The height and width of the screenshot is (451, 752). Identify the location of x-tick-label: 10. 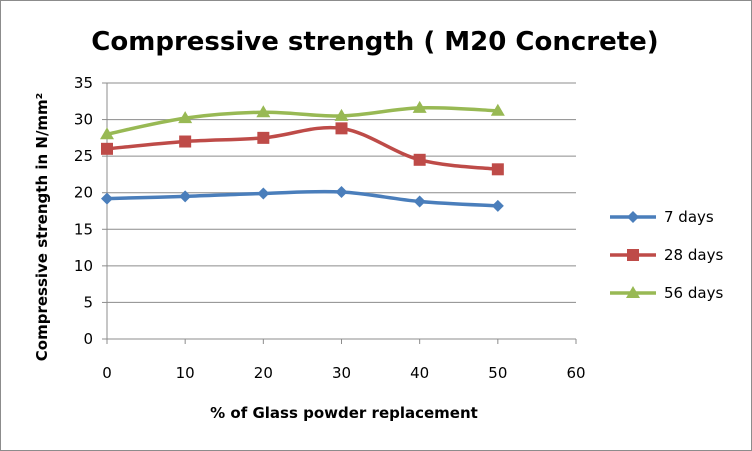
(185, 373).